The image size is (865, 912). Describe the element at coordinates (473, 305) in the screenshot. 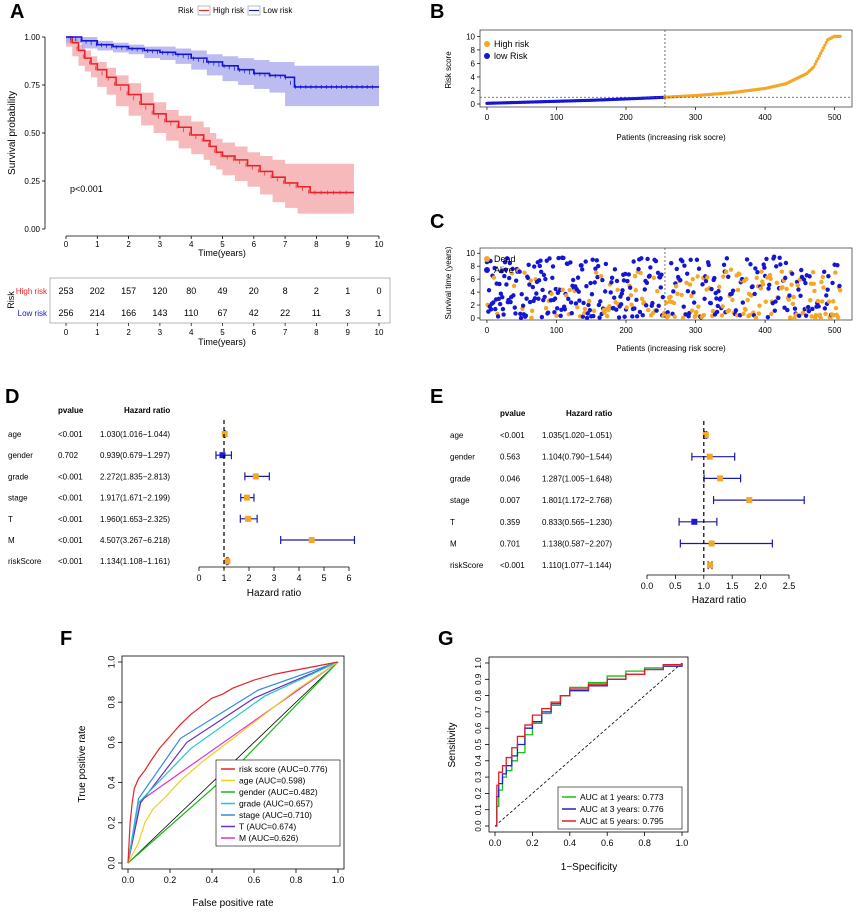

I see `c-y-tick-label: 2` at that location.